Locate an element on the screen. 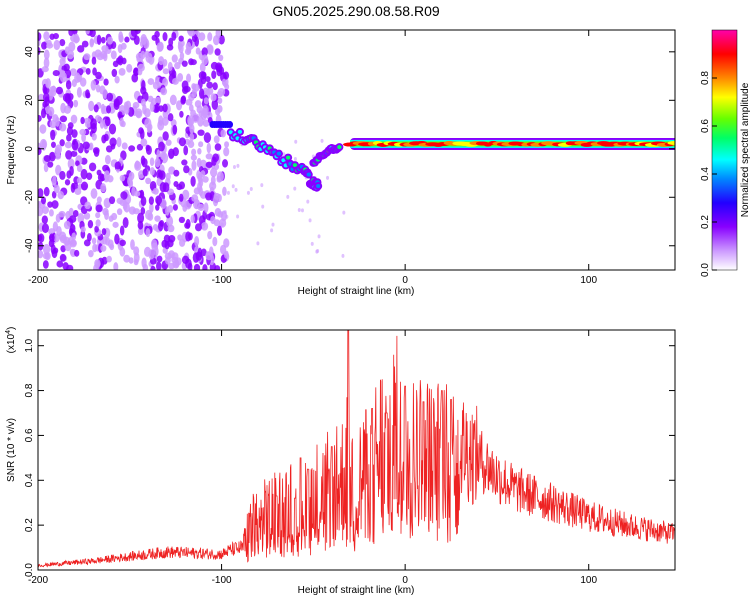 The height and width of the screenshot is (605, 750). top-x-tick-label: 100 is located at coordinates (588, 280).